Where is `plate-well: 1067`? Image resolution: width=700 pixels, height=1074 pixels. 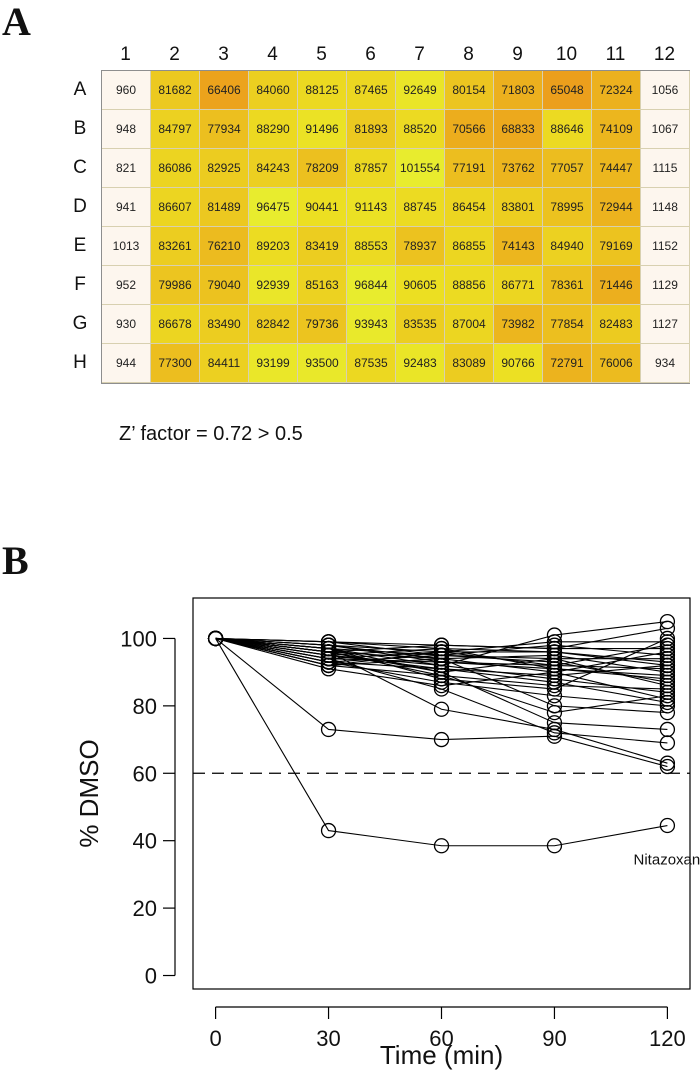
plate-well: 1067 is located at coordinates (665, 129).